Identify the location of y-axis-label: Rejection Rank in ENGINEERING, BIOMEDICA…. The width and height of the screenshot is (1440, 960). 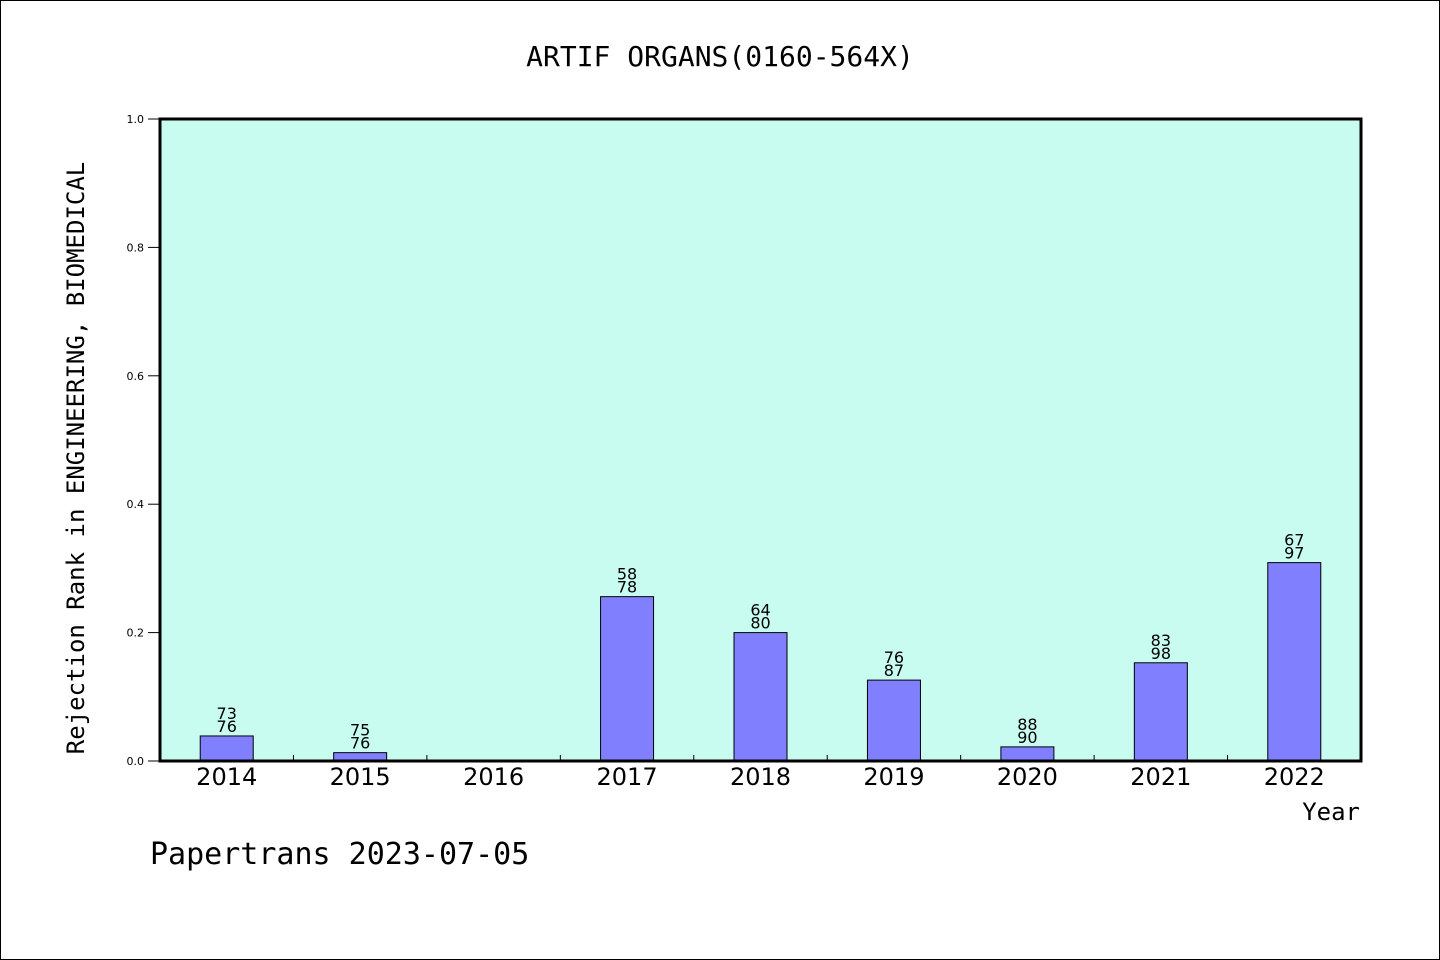
(76, 458).